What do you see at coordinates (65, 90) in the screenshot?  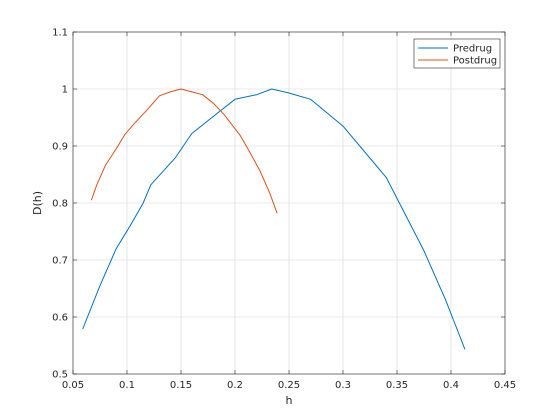 I see `y-tick-label: 1` at bounding box center [65, 90].